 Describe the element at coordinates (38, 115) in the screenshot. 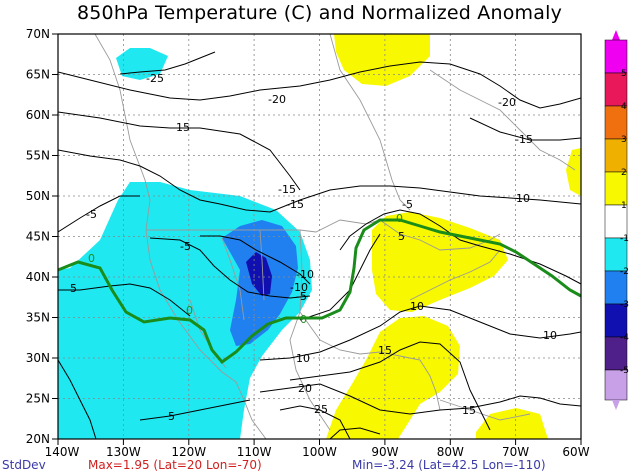

I see `lat-label: 60N` at that location.